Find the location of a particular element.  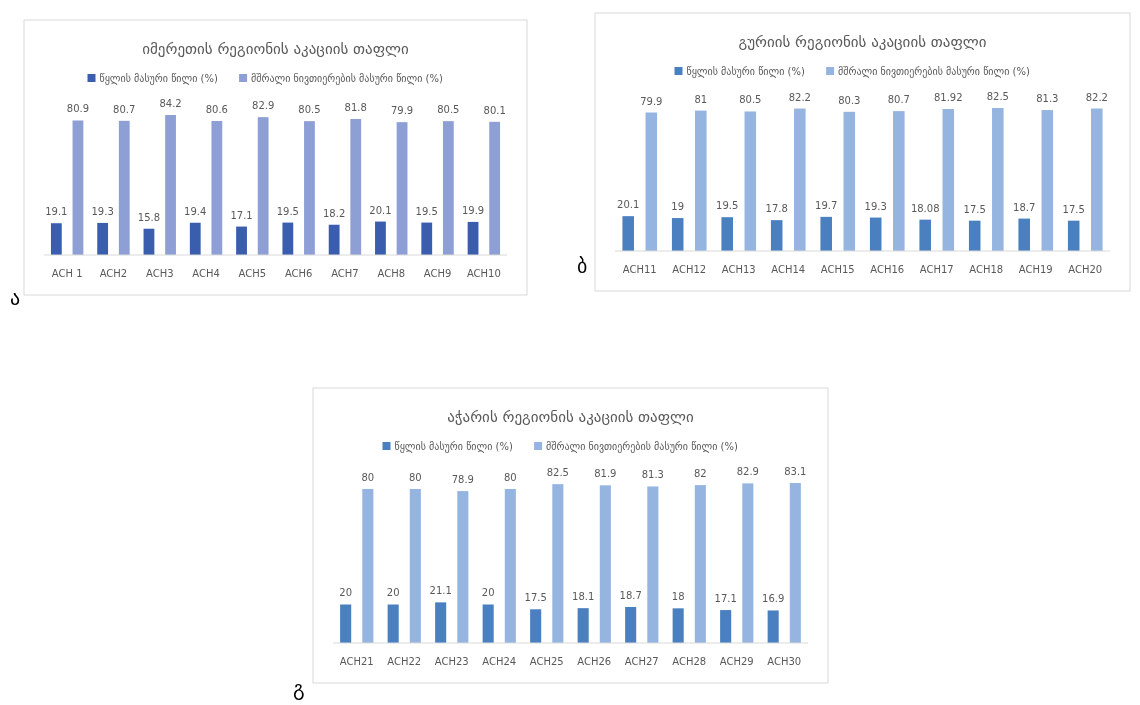

data-label: 20.1 is located at coordinates (628, 205).